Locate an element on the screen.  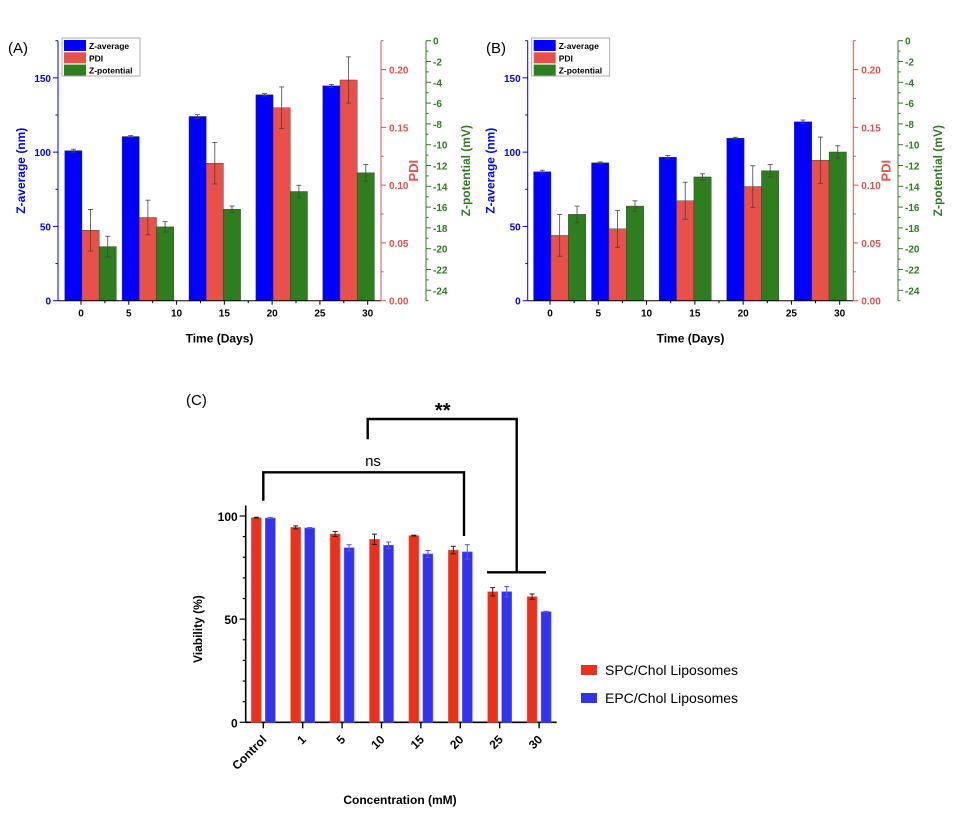
legend-label: Z-average is located at coordinates (109, 46).